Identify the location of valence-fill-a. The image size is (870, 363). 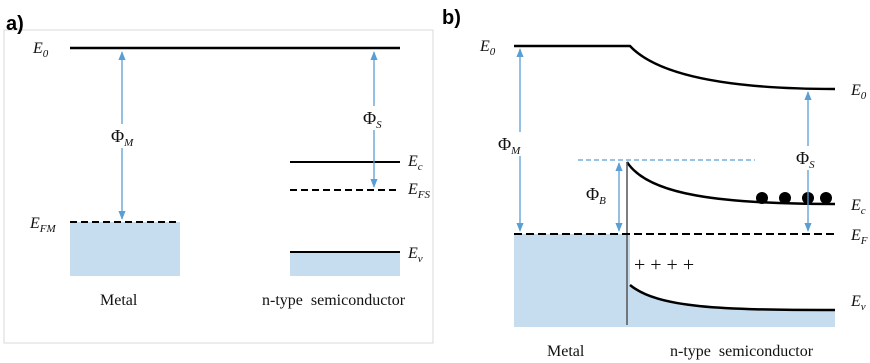
(345, 264).